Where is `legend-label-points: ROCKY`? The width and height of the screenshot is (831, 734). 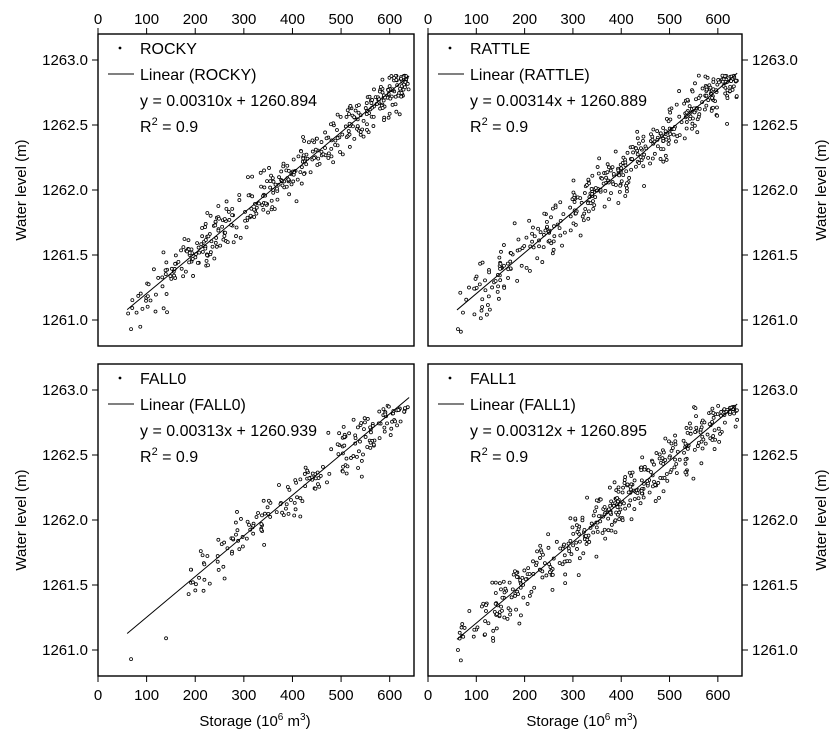 legend-label-points: ROCKY is located at coordinates (168, 49).